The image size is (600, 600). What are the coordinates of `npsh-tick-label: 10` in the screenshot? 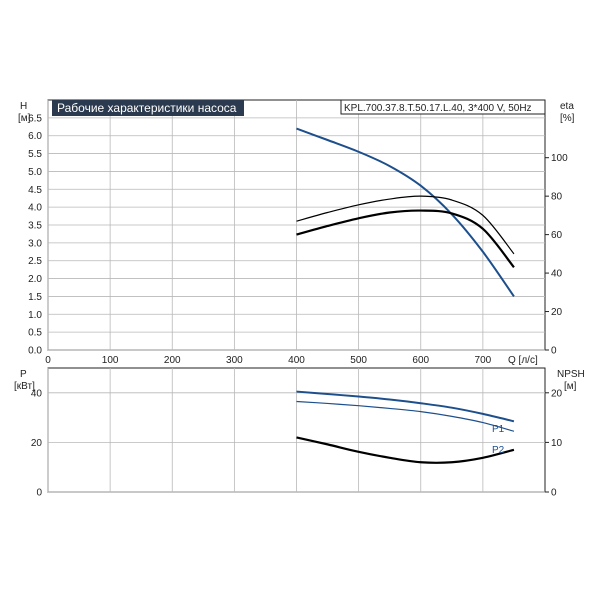 It's located at (557, 443).